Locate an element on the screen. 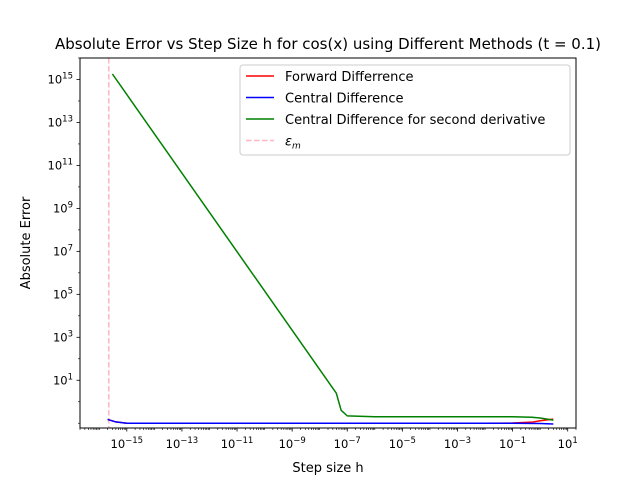  legend-box is located at coordinates (405, 110).